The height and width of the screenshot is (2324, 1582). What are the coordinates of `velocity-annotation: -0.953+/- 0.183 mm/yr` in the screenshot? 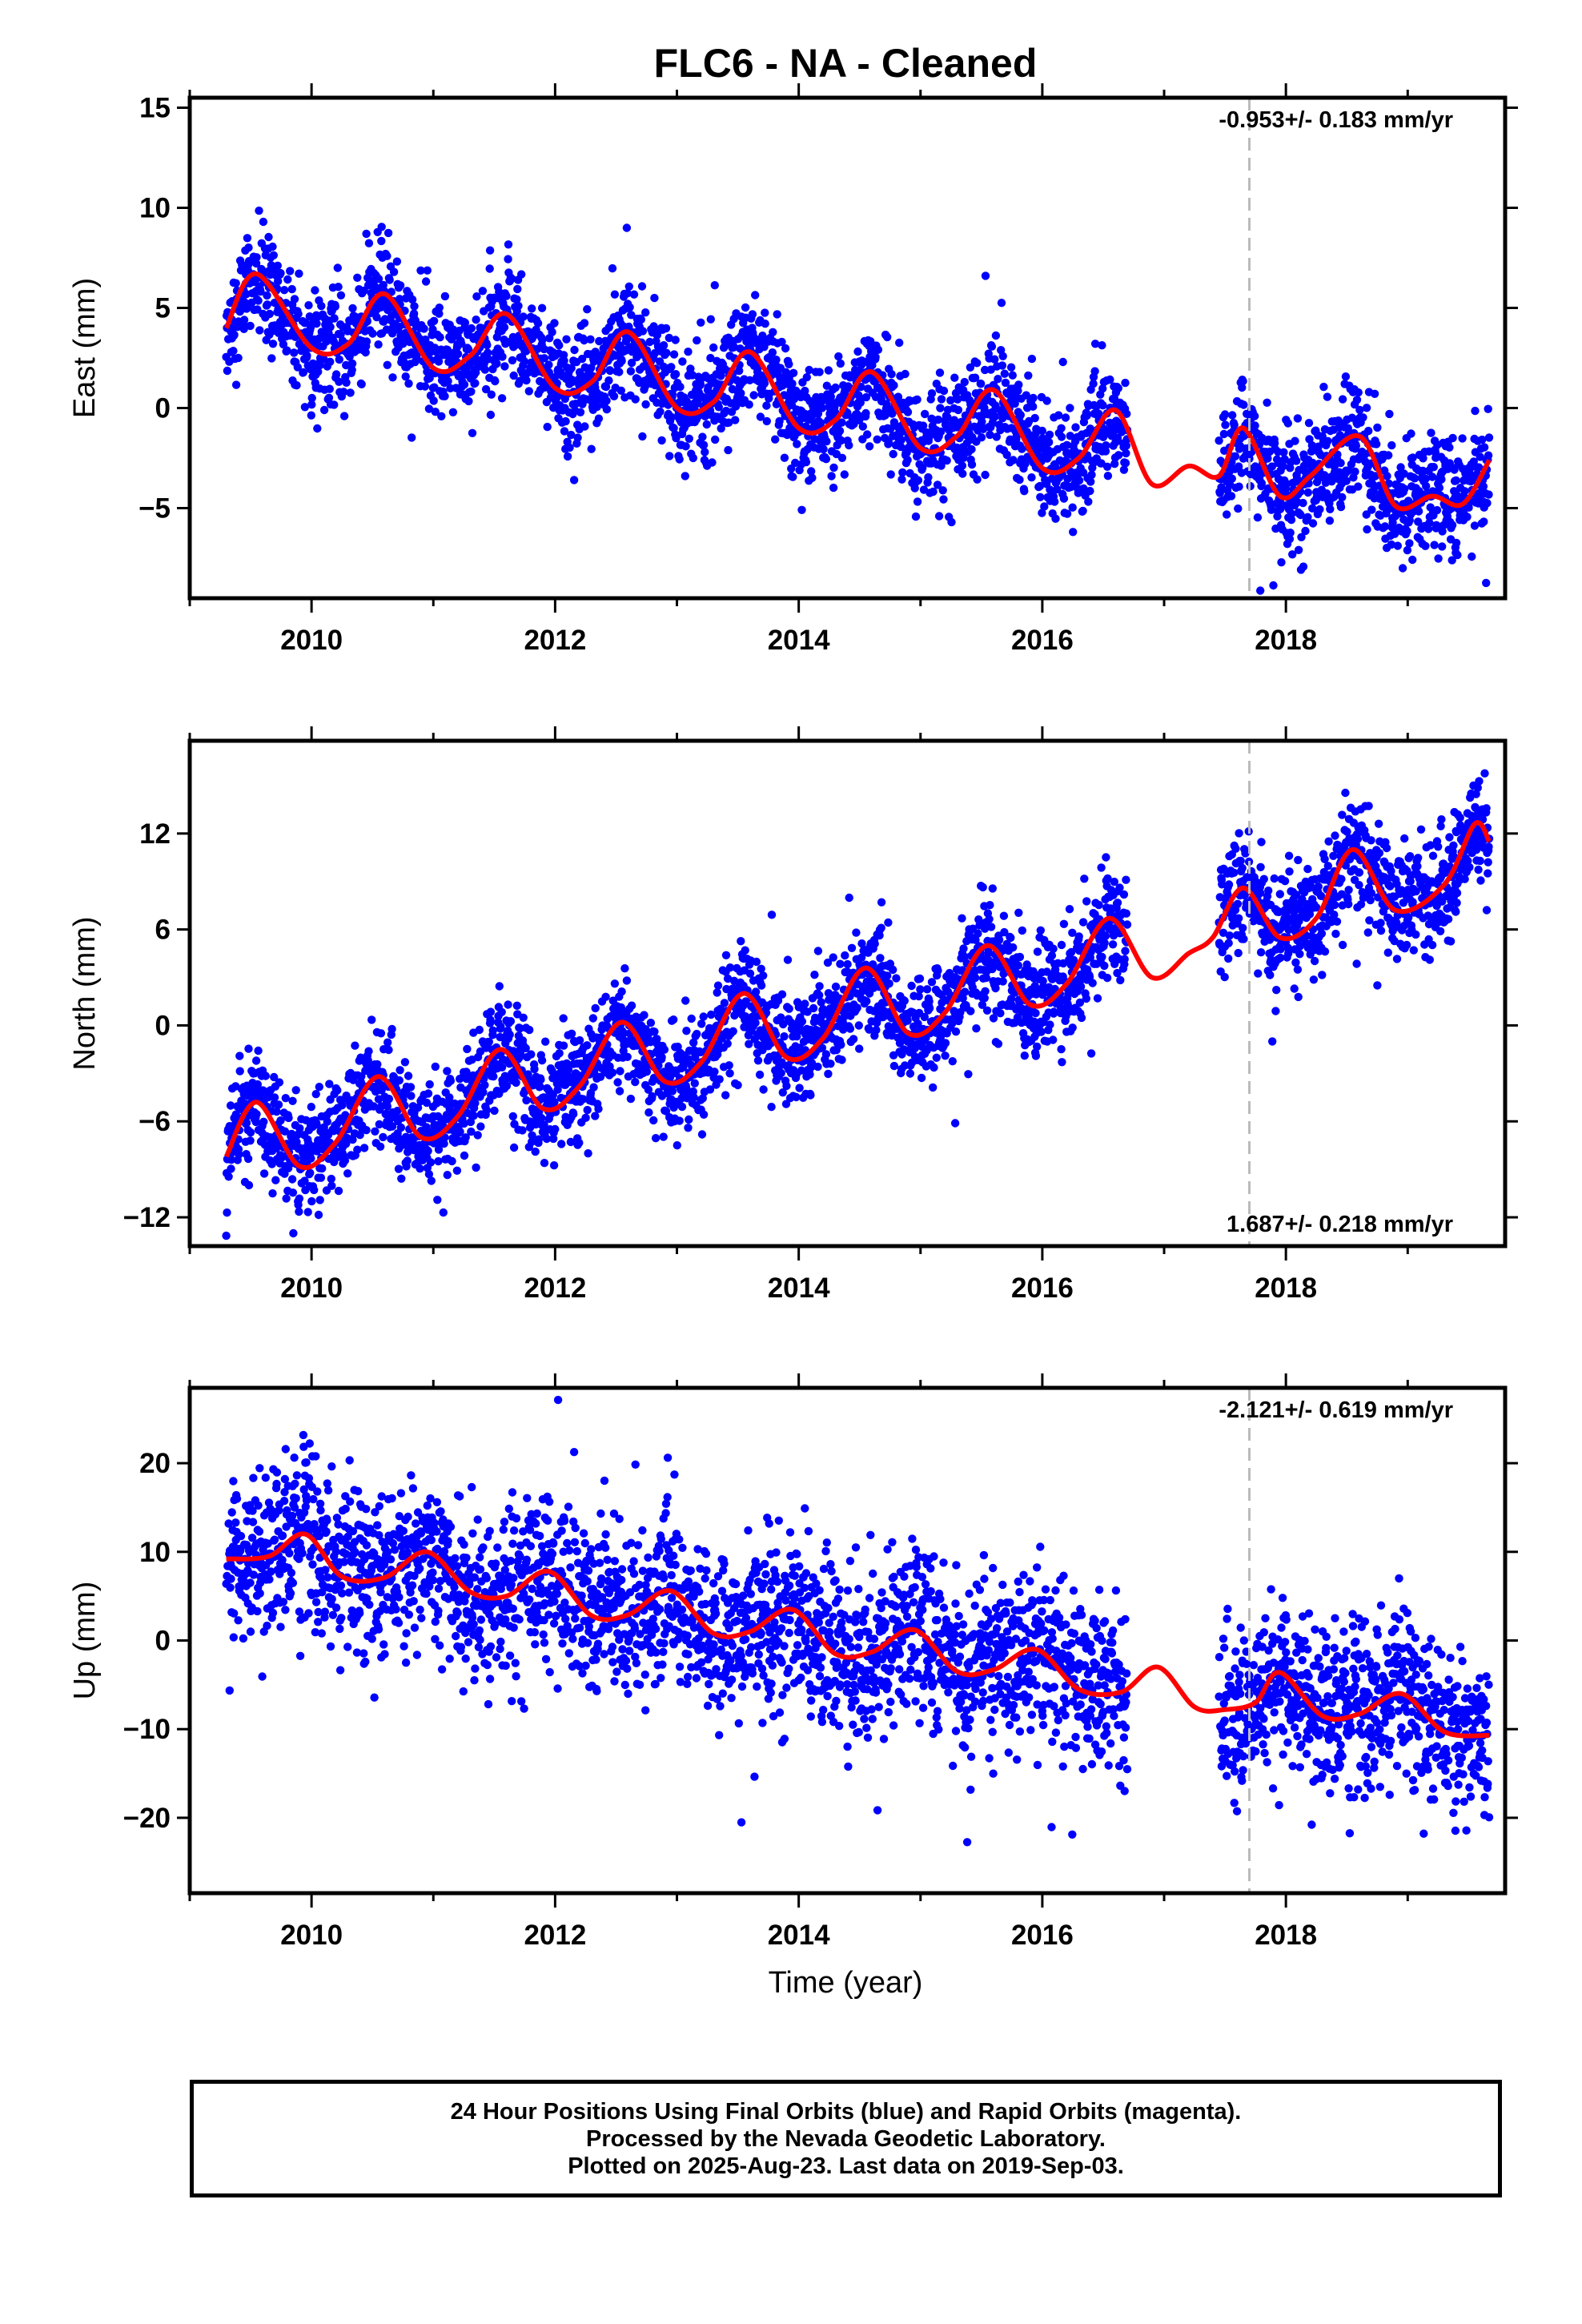 It's located at (1336, 120).